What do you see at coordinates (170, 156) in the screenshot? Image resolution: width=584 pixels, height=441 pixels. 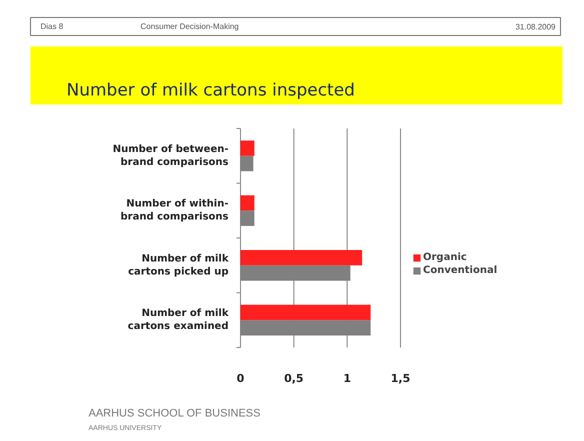 I see `y-tick-label: Number of between-brand comparisons` at bounding box center [170, 156].